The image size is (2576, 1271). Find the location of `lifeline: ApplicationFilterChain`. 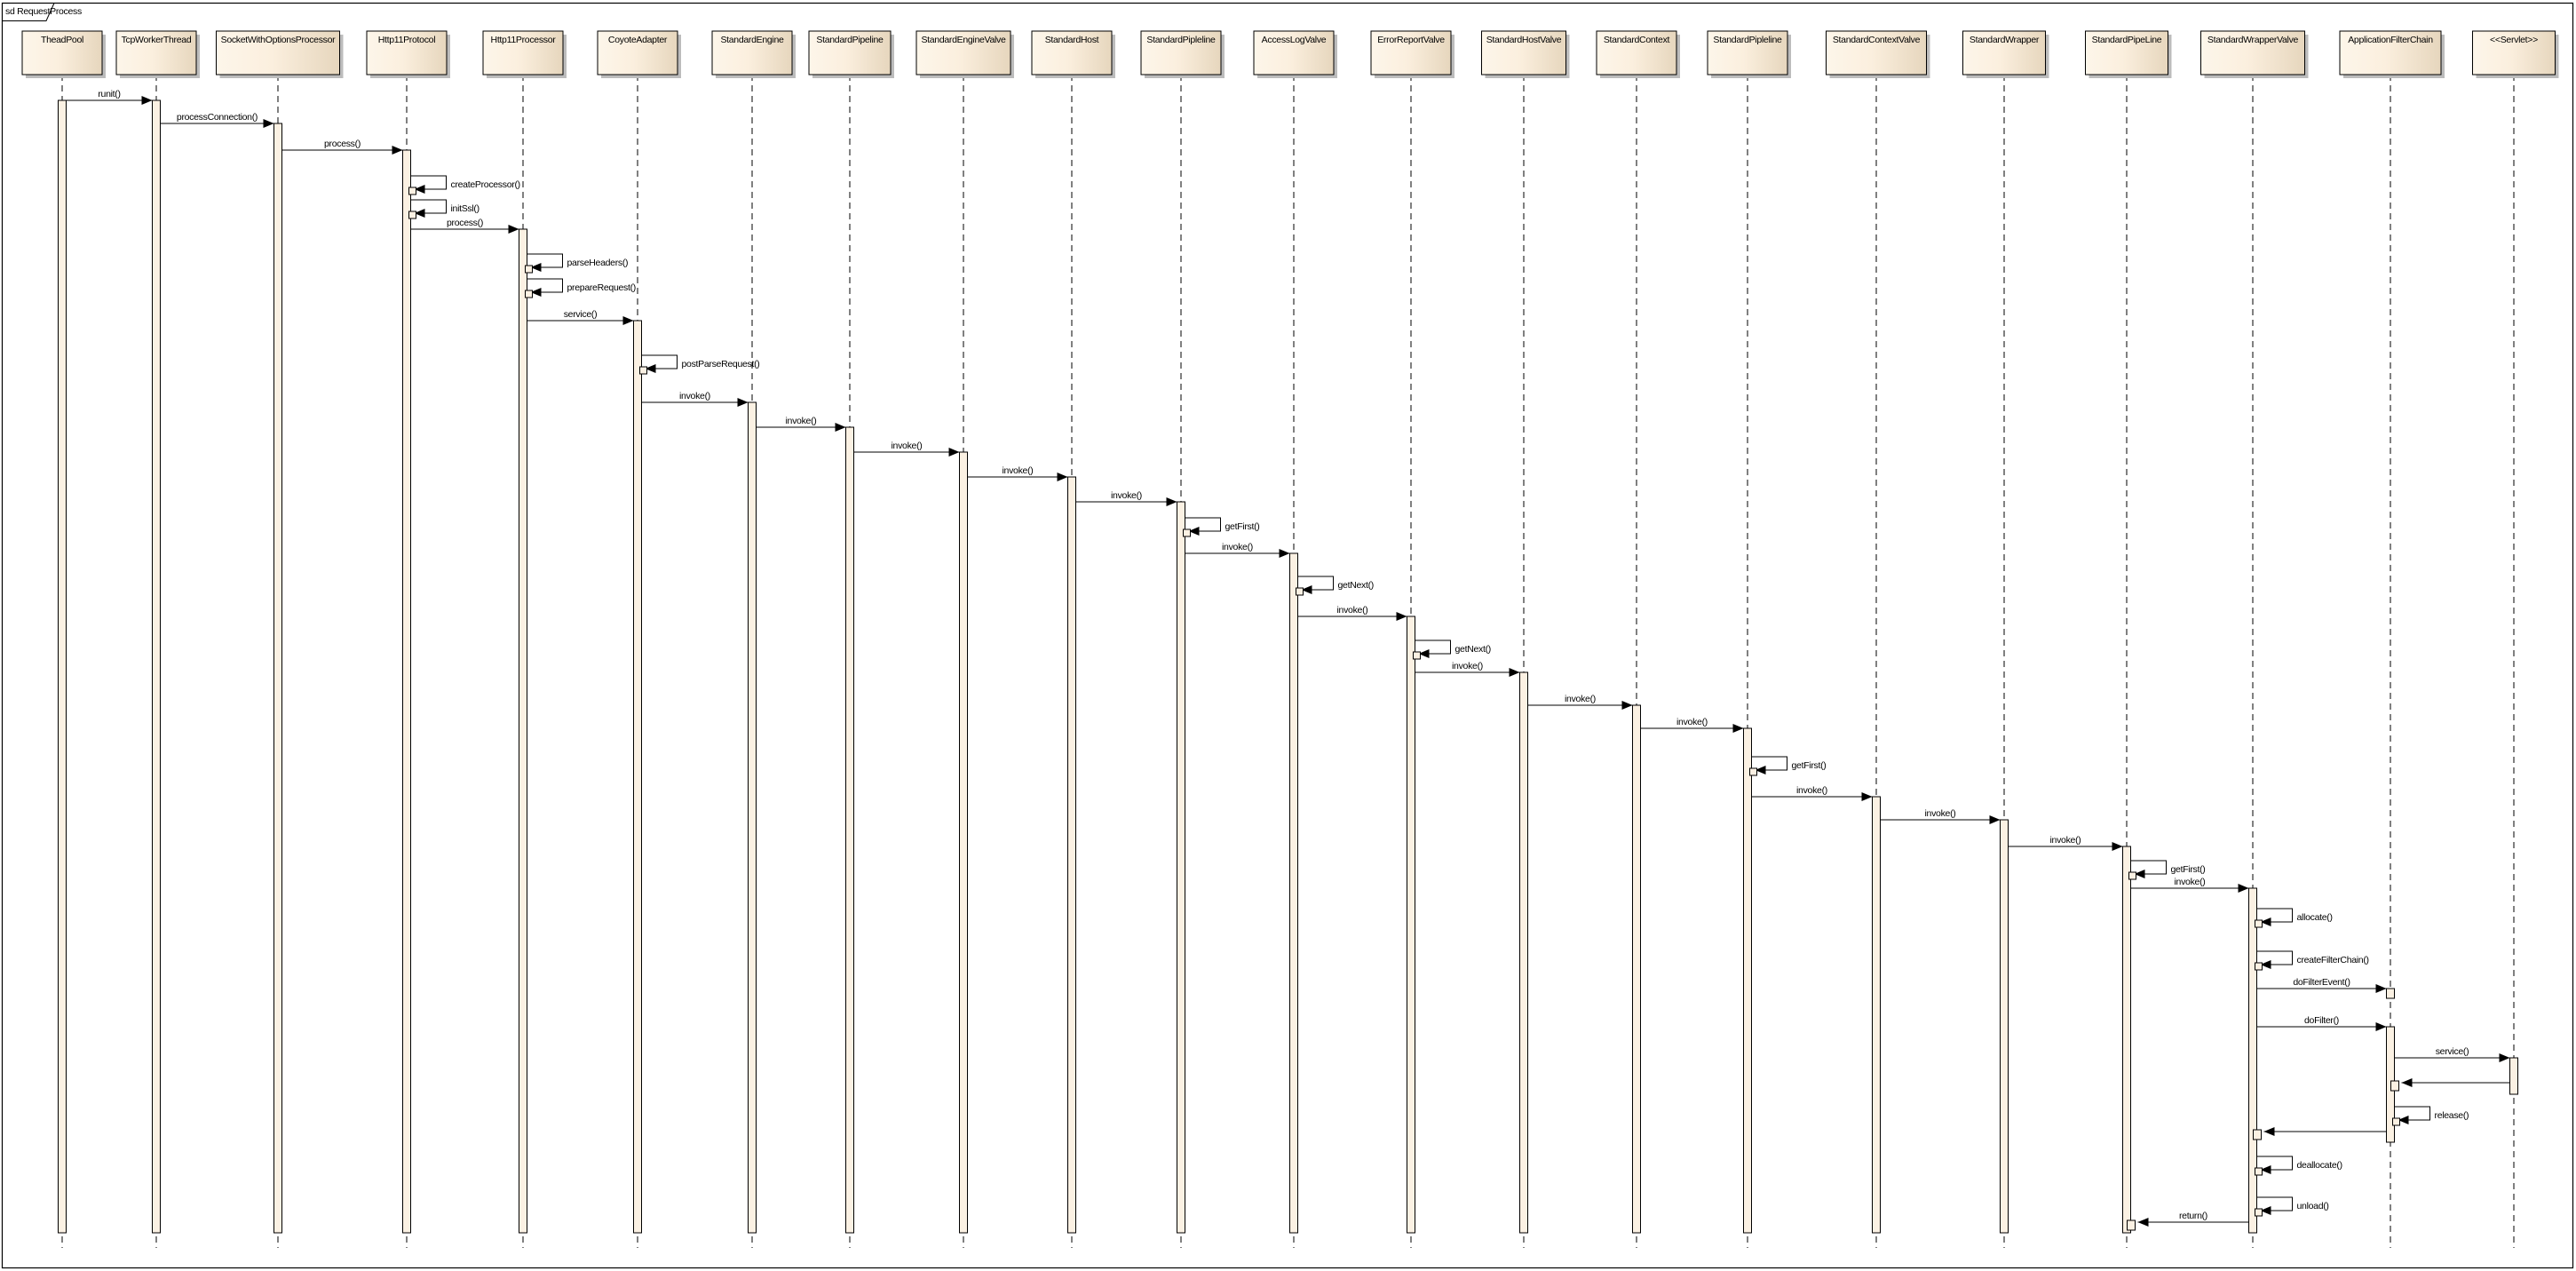

lifeline: ApplicationFilterChain is located at coordinates (2392, 639).